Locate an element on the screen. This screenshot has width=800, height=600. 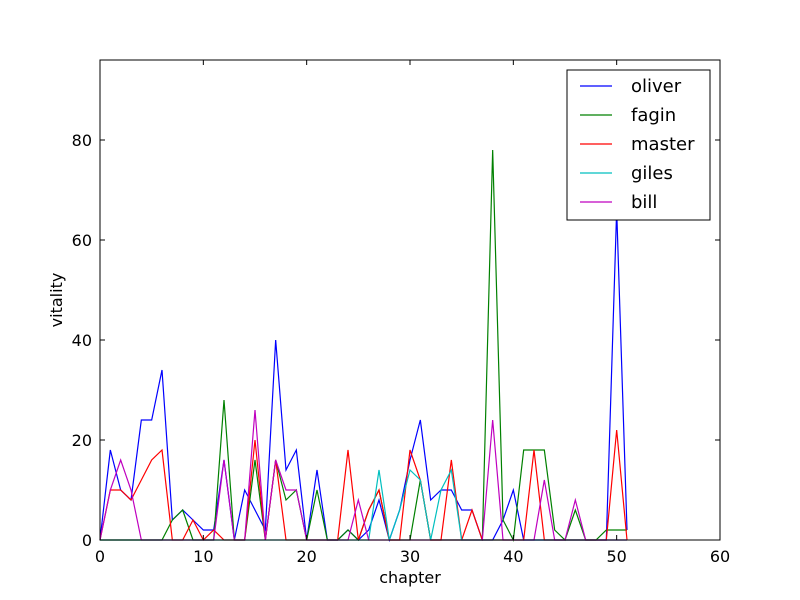
y-axis-label: vitality is located at coordinates (56, 300).